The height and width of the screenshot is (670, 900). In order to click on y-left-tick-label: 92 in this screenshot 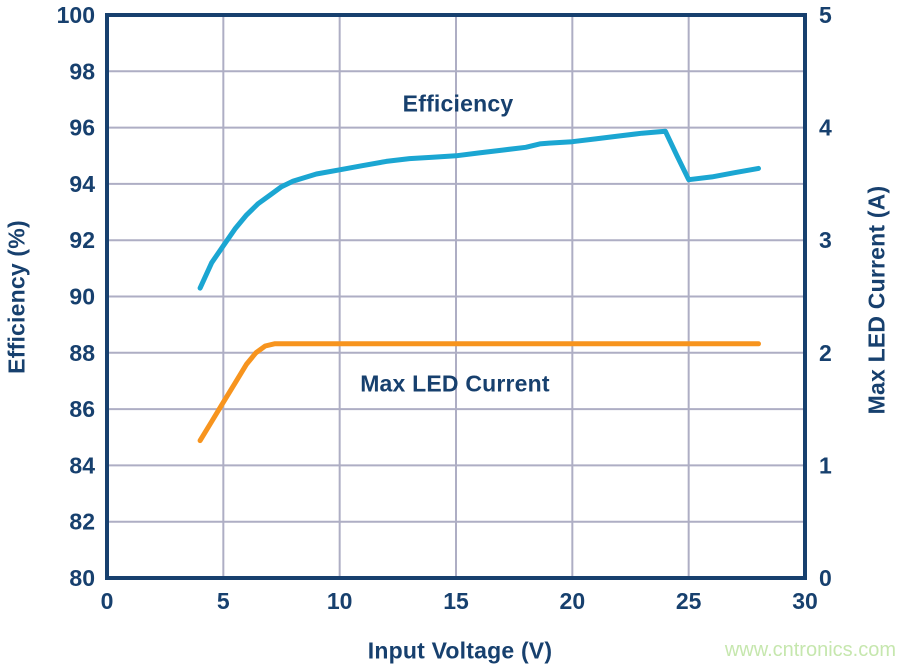, I will do `click(82, 240)`.